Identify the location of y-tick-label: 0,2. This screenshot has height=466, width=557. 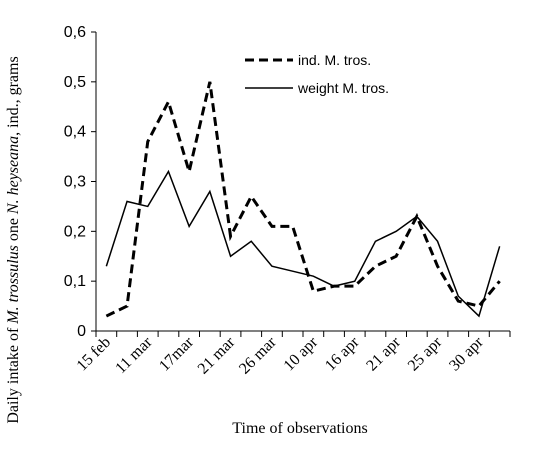
(75, 231).